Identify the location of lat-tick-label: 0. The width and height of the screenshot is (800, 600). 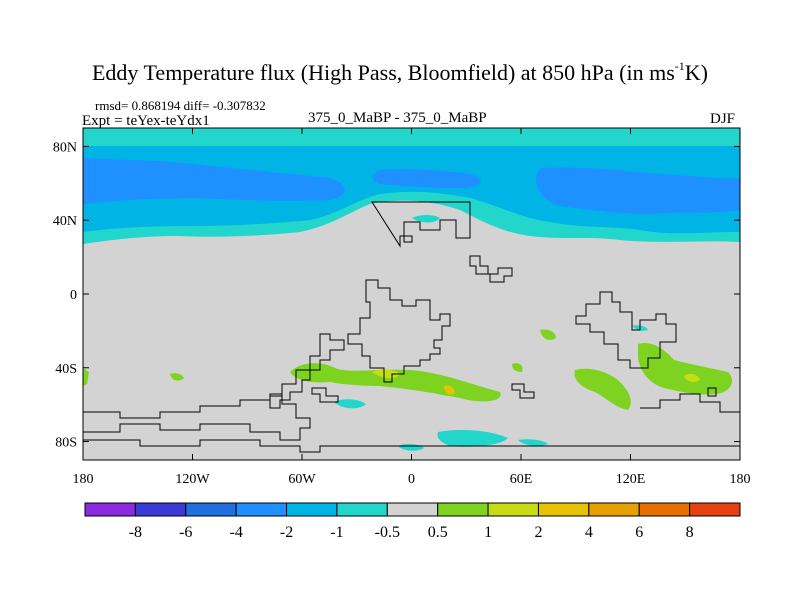
(73, 295).